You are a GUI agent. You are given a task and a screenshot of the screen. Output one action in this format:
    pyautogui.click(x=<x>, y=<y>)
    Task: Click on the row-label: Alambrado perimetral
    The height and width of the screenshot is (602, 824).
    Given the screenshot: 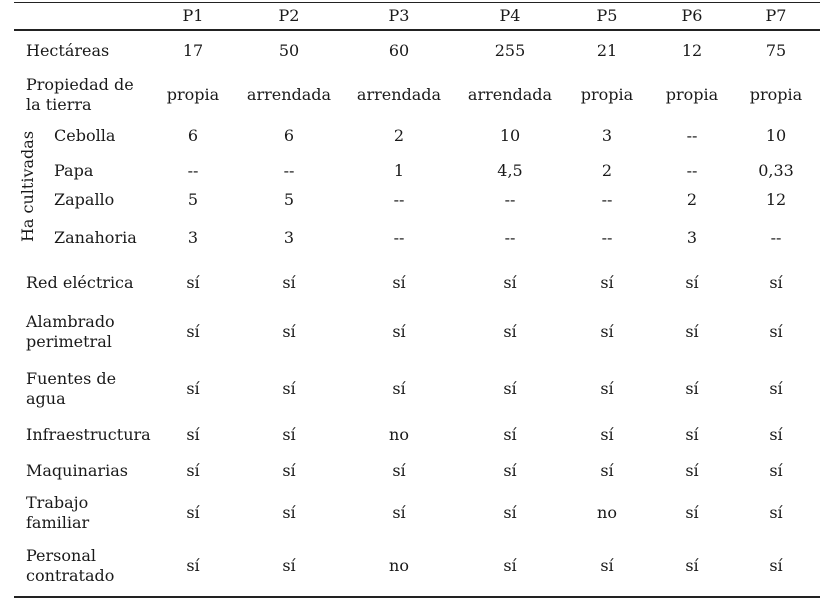 What is the action you would take?
    pyautogui.click(x=70, y=331)
    